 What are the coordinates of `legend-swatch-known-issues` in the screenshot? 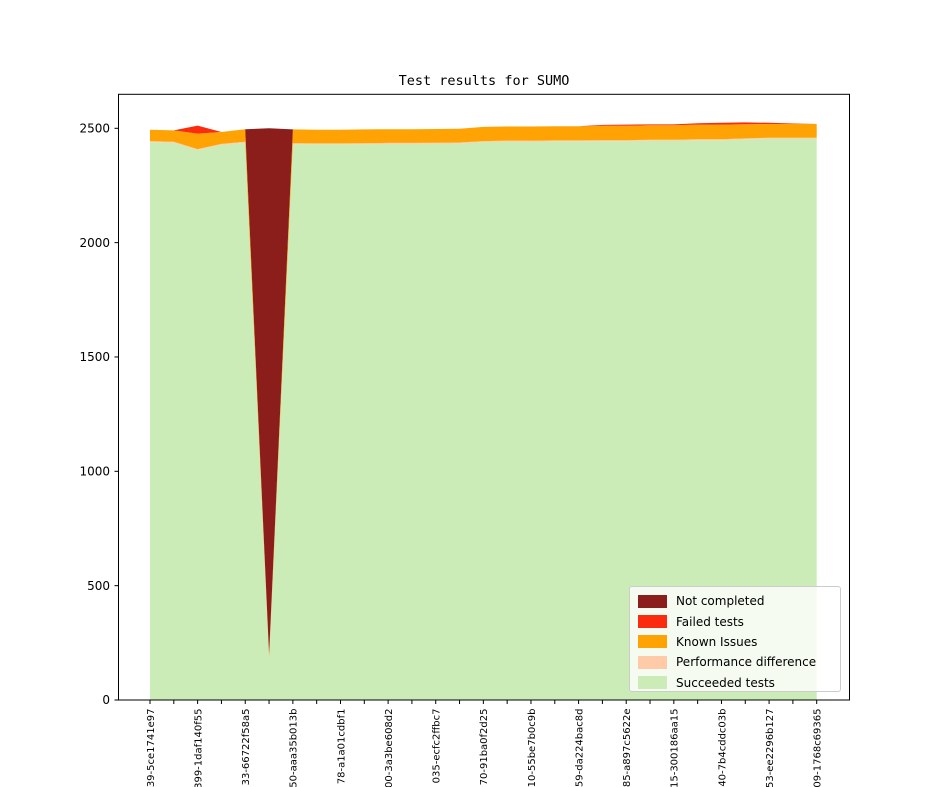 It's located at (652, 642).